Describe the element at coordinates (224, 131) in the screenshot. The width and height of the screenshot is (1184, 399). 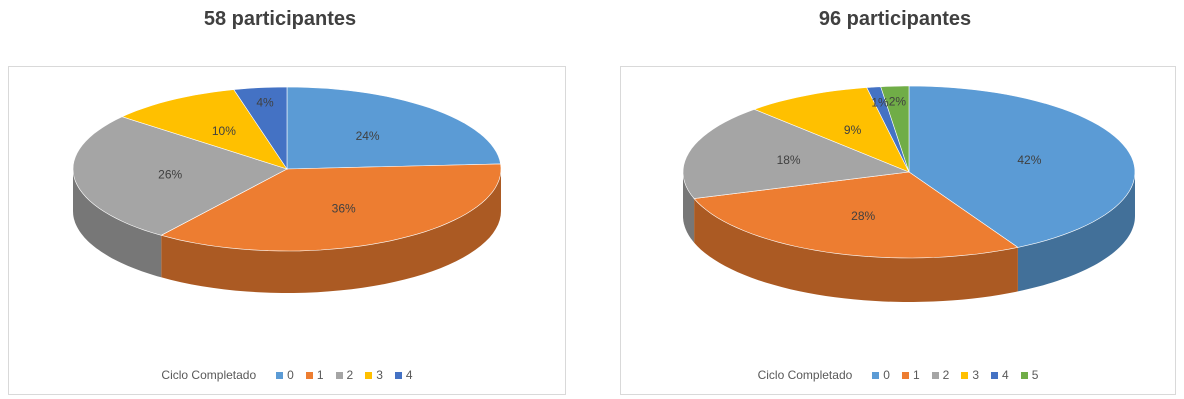
I see `slice-label-3: 10%` at that location.